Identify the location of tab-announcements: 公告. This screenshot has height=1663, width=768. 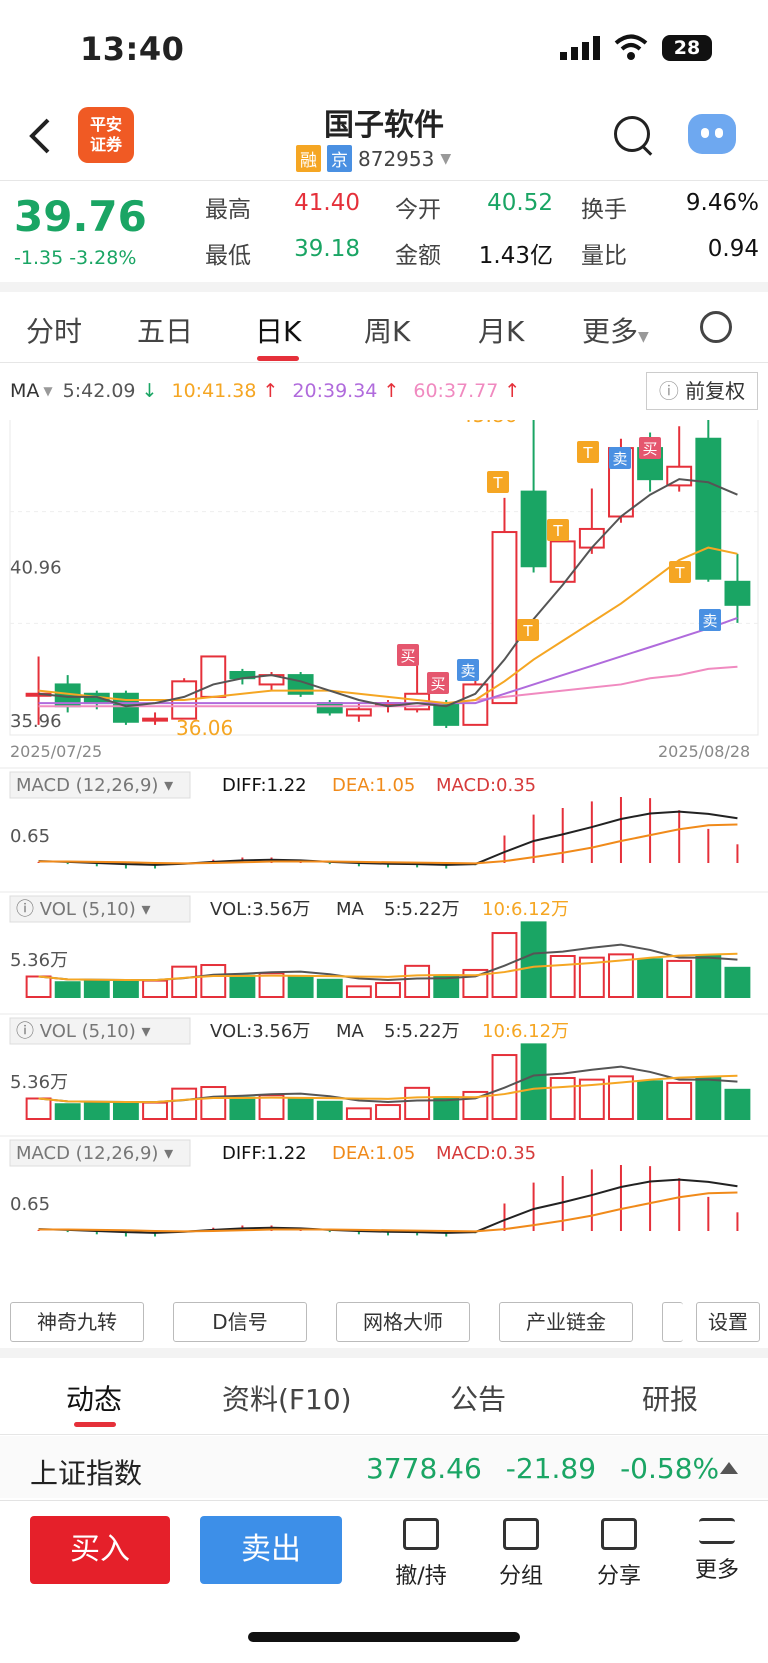
(478, 1399).